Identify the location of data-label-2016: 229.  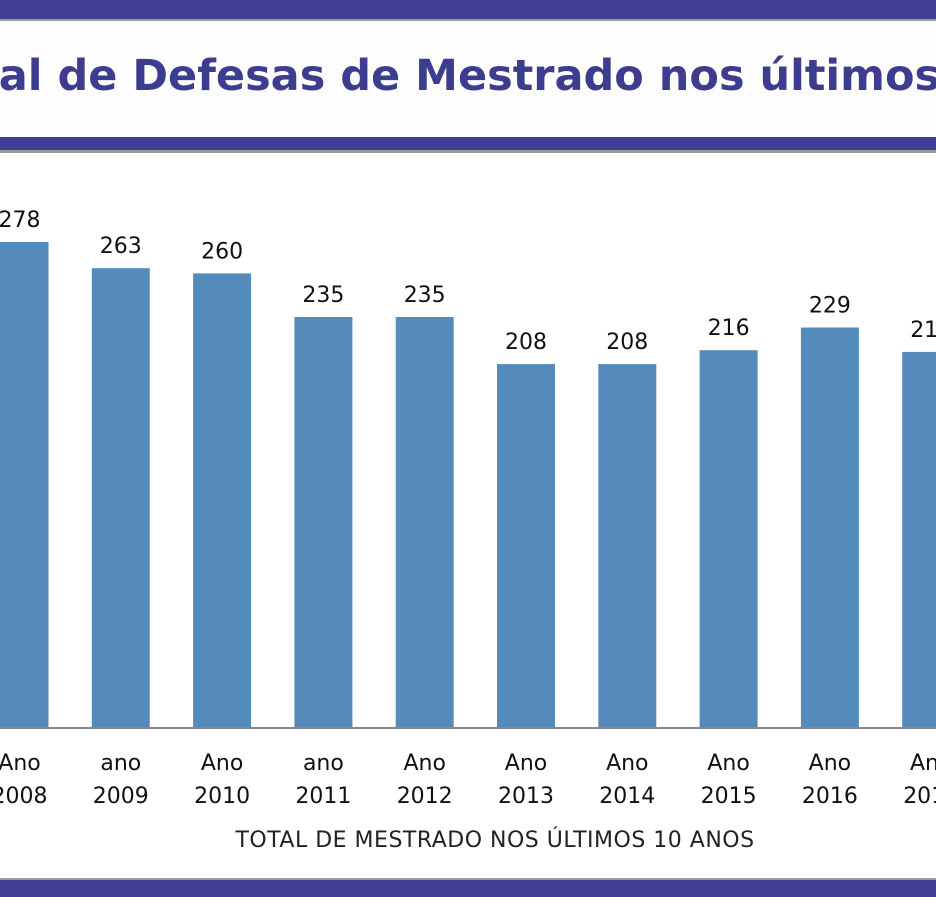
(830, 306).